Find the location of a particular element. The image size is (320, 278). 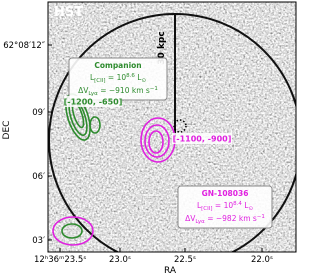

companion-lum: L[CII] = 108.6 L⊙ is located at coordinates (118, 78).